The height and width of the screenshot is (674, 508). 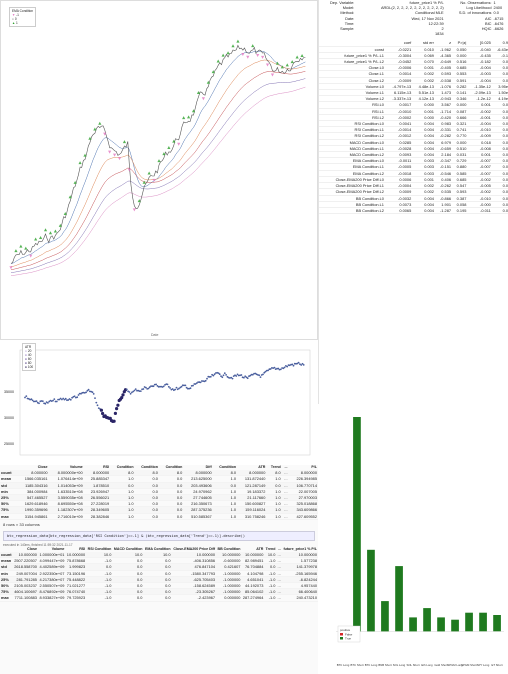 I want to click on coef-value: 0.346, so click(x=460, y=99).